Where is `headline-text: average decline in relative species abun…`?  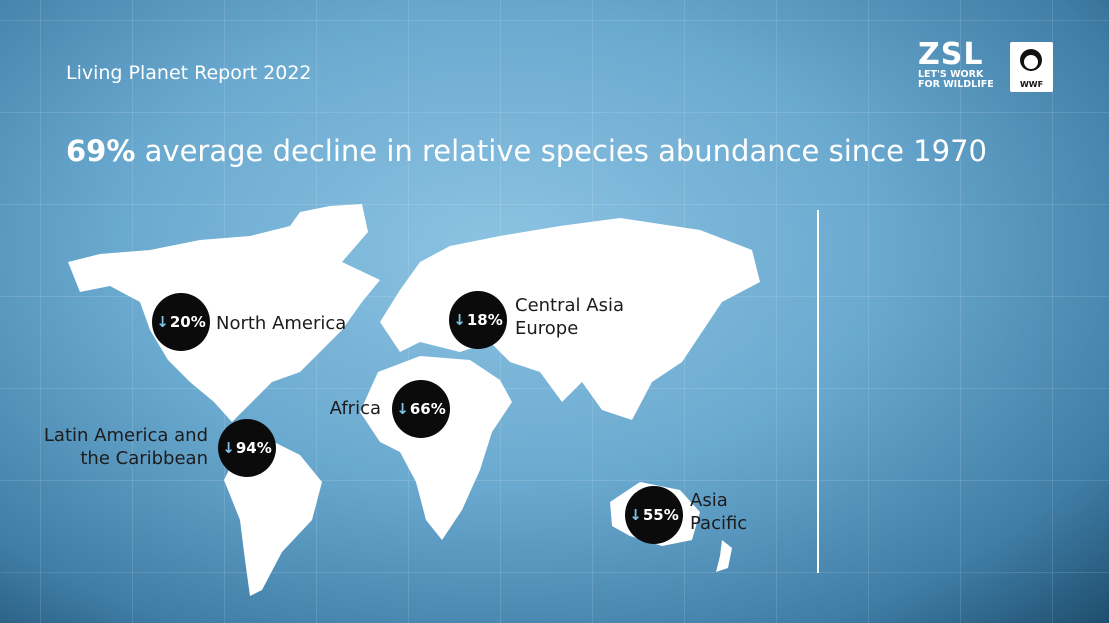 headline-text: average decline in relative species abun… is located at coordinates (565, 151).